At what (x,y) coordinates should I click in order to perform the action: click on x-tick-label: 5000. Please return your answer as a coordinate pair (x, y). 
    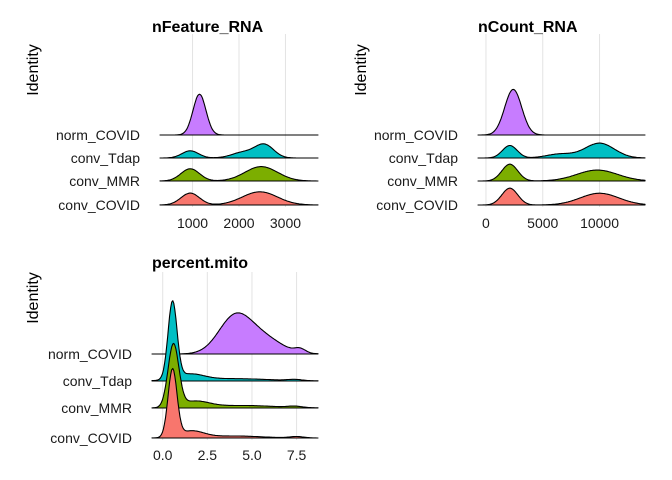
    Looking at the image, I should click on (542, 223).